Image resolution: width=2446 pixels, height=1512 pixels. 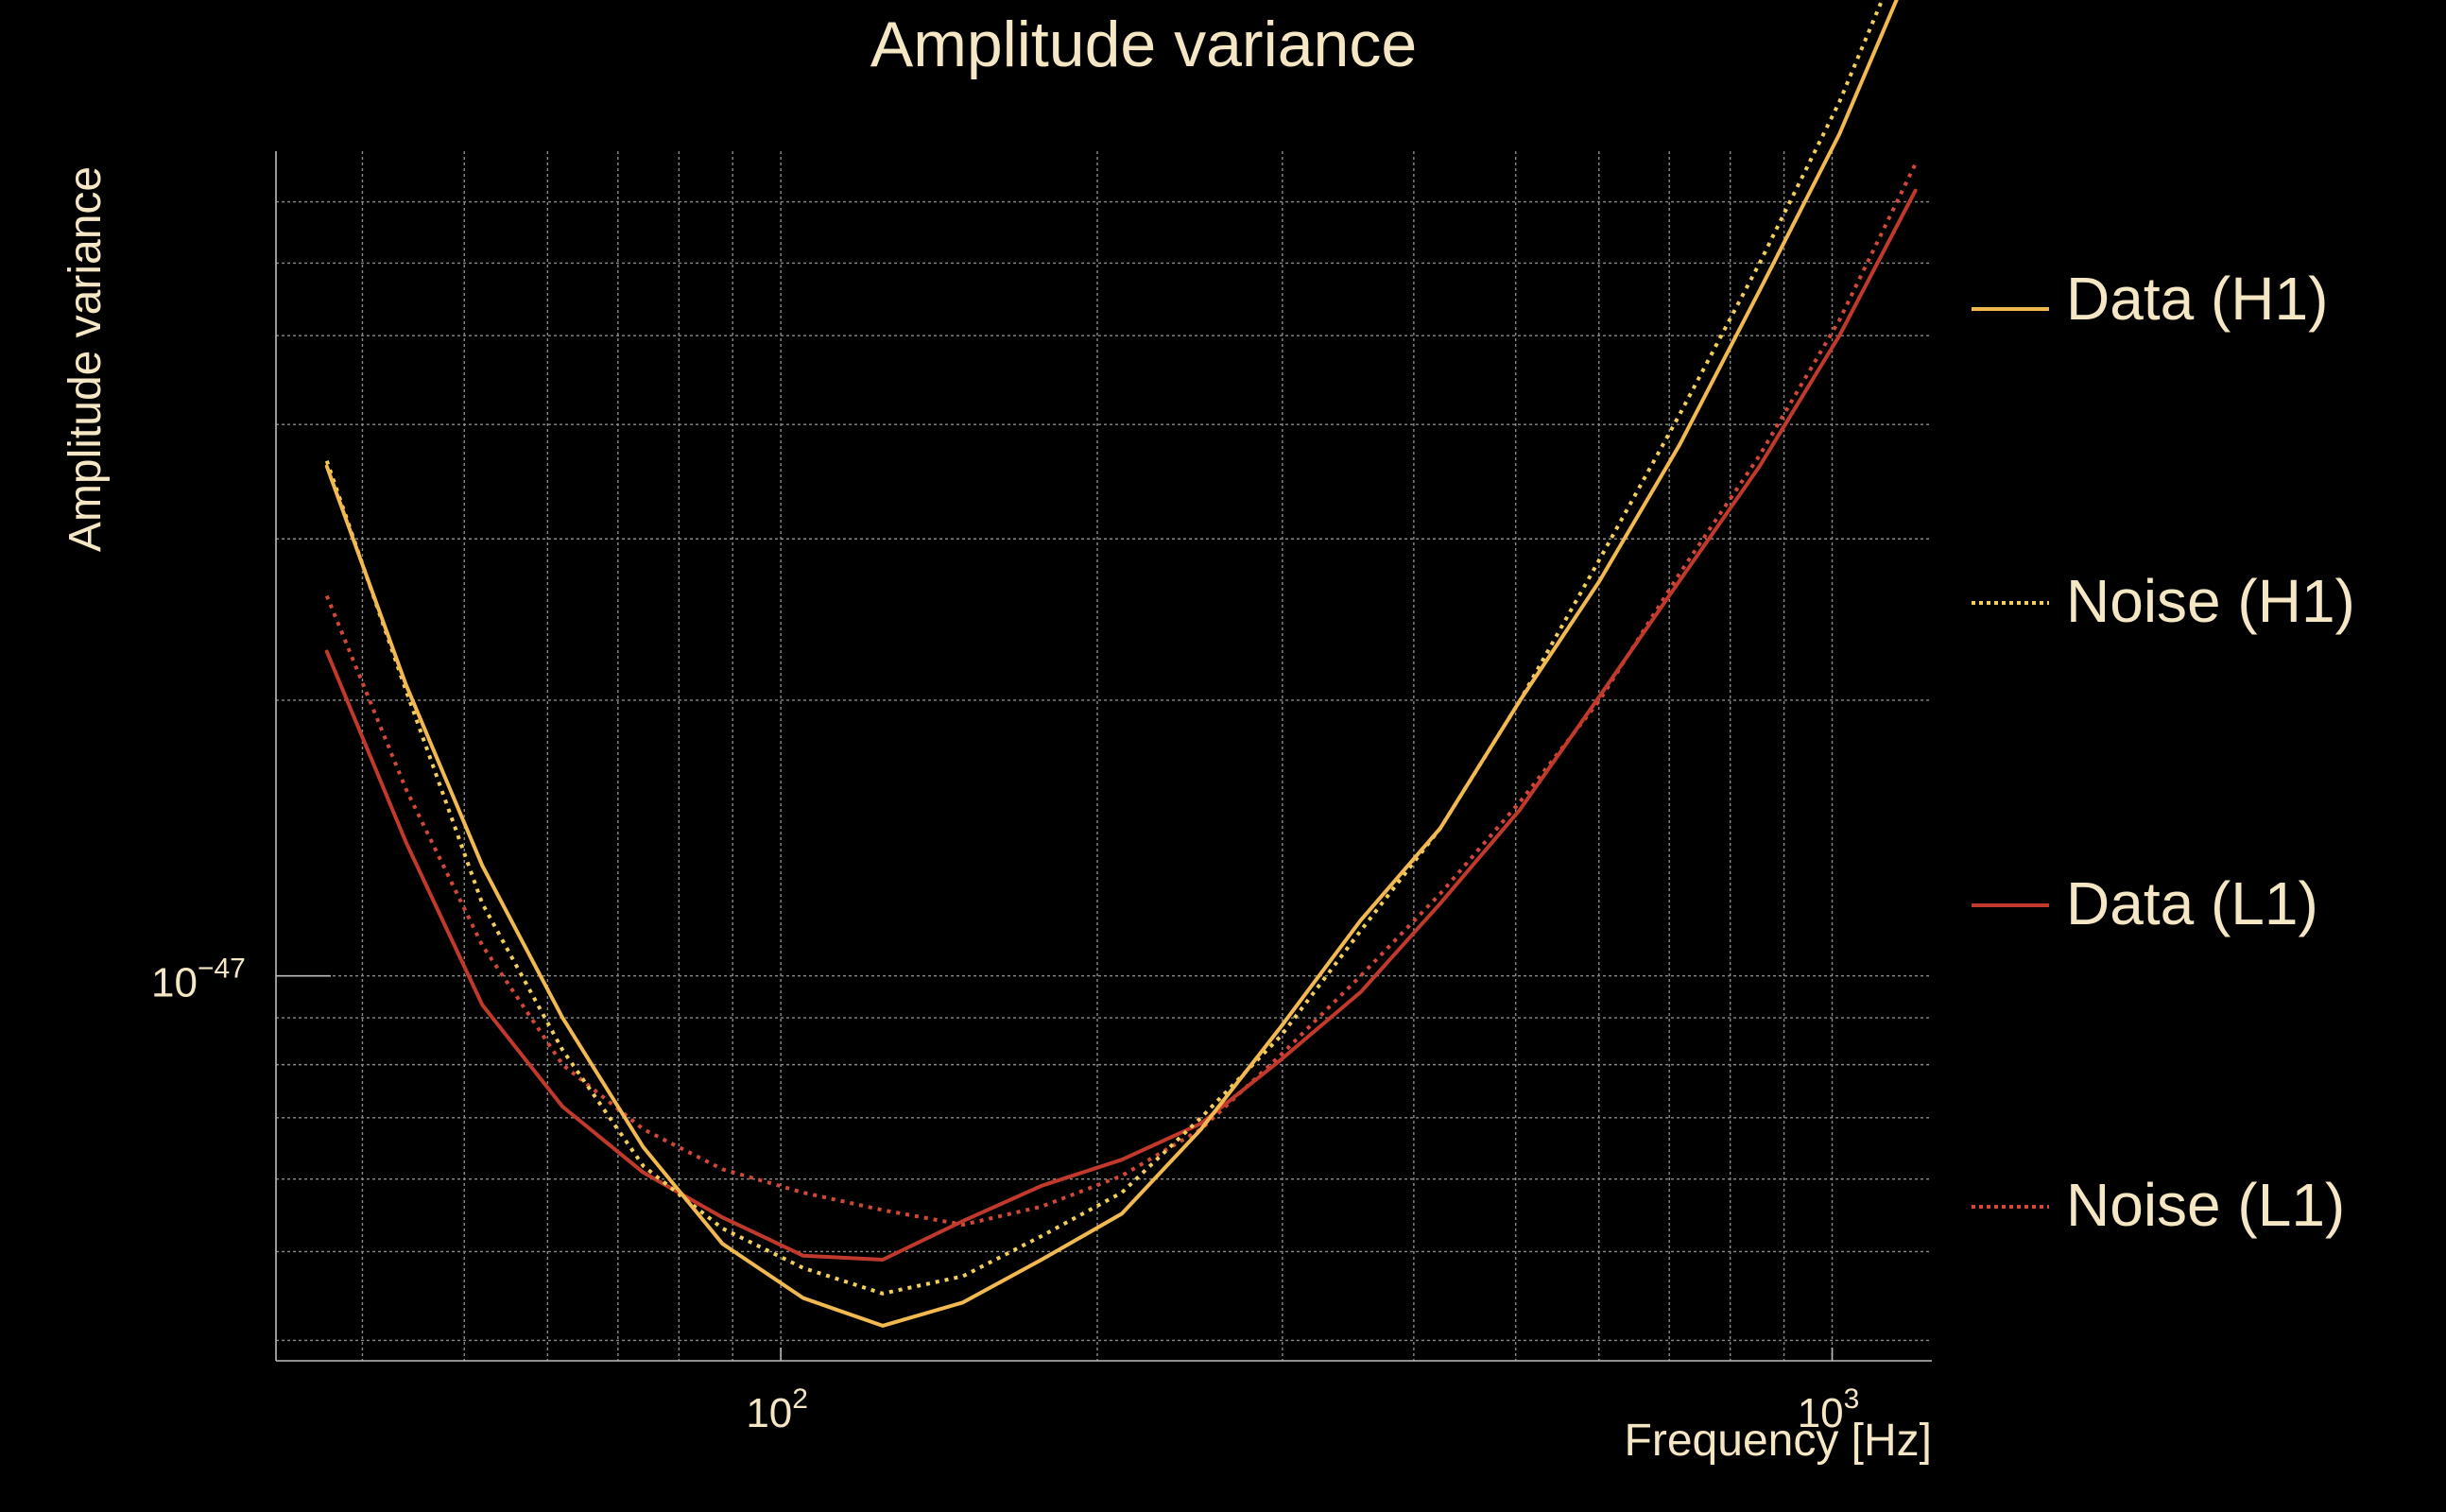 What do you see at coordinates (2192, 903) in the screenshot?
I see `legend-label-data-l1: Data (L1)` at bounding box center [2192, 903].